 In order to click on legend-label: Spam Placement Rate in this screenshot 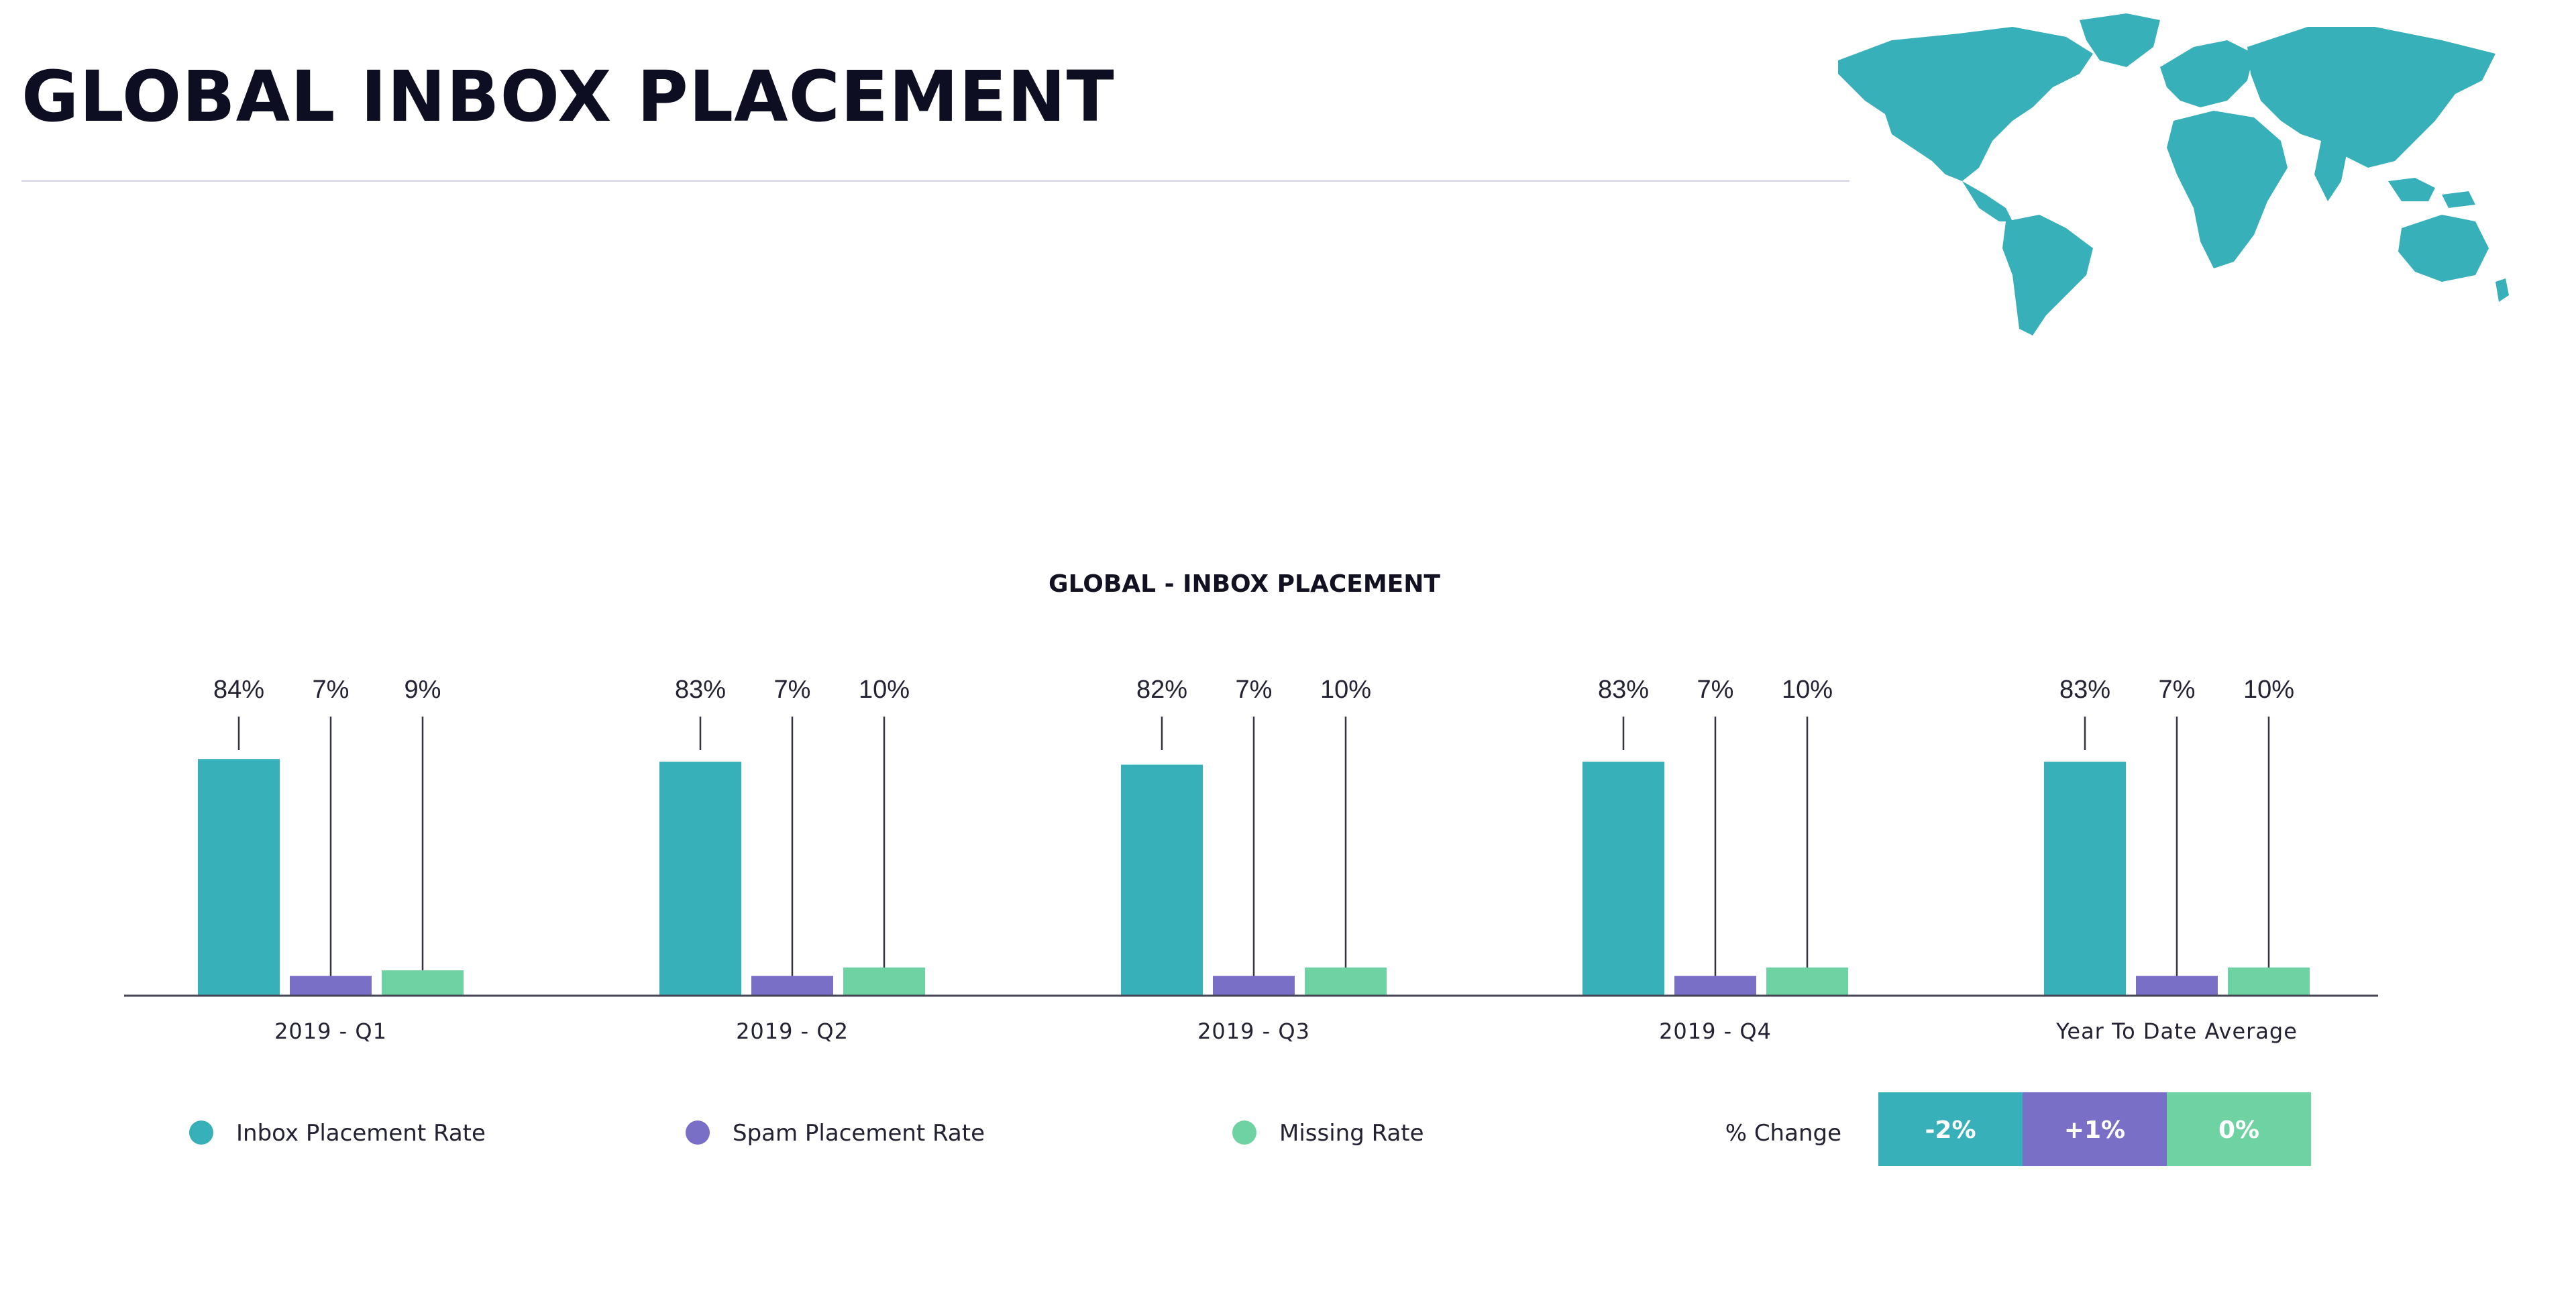, I will do `click(859, 1133)`.